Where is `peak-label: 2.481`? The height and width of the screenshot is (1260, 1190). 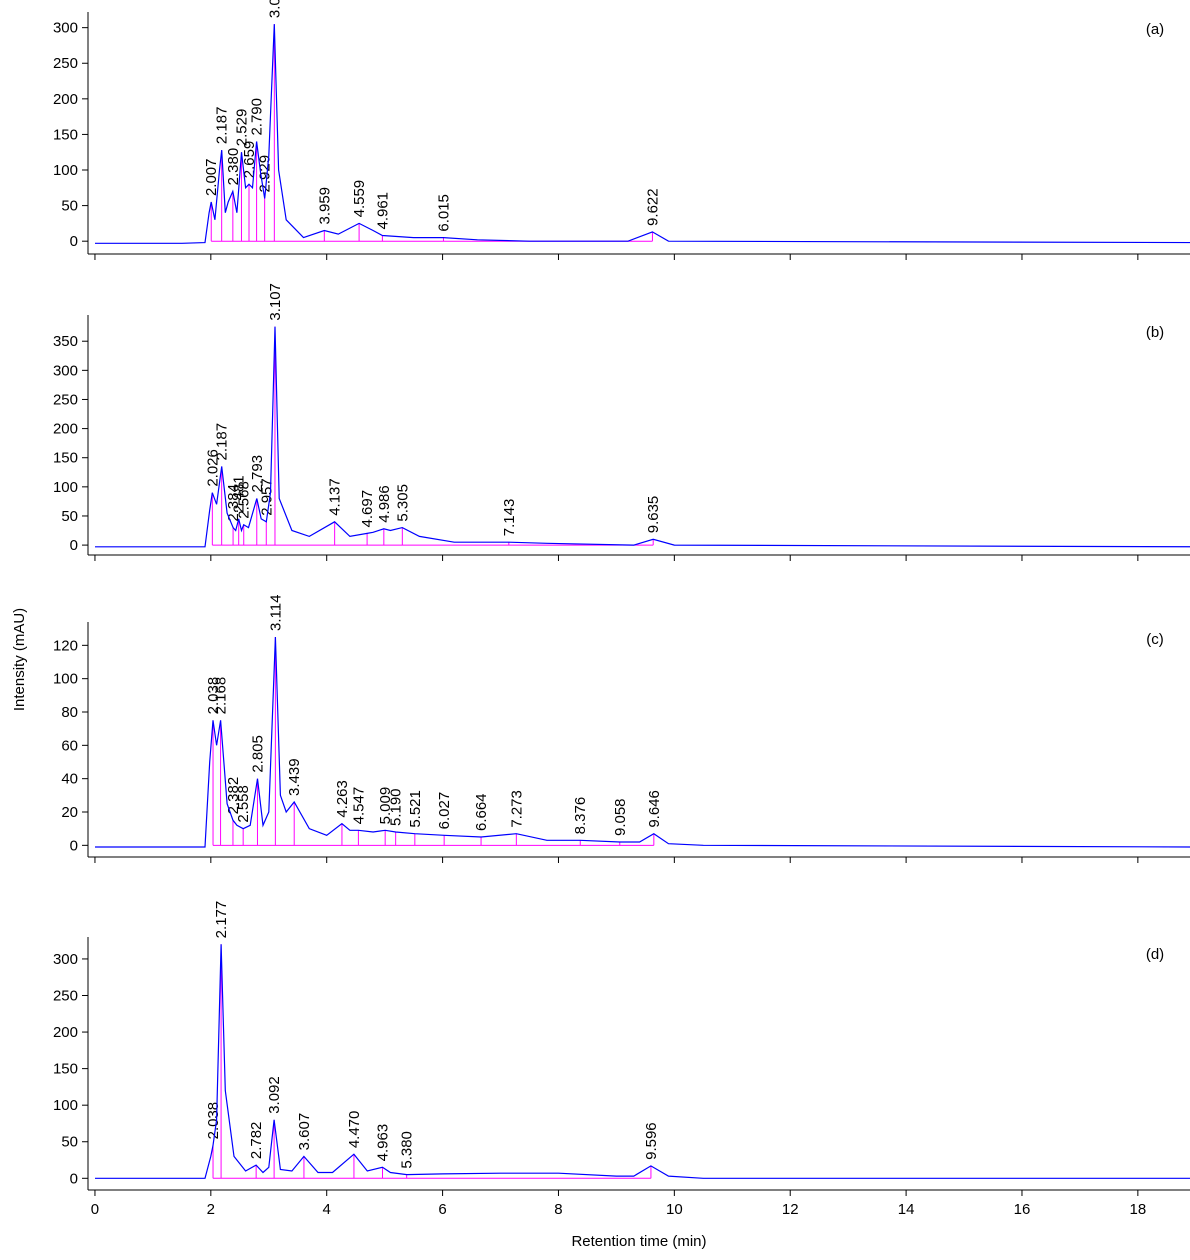 peak-label: 2.481 is located at coordinates (239, 494).